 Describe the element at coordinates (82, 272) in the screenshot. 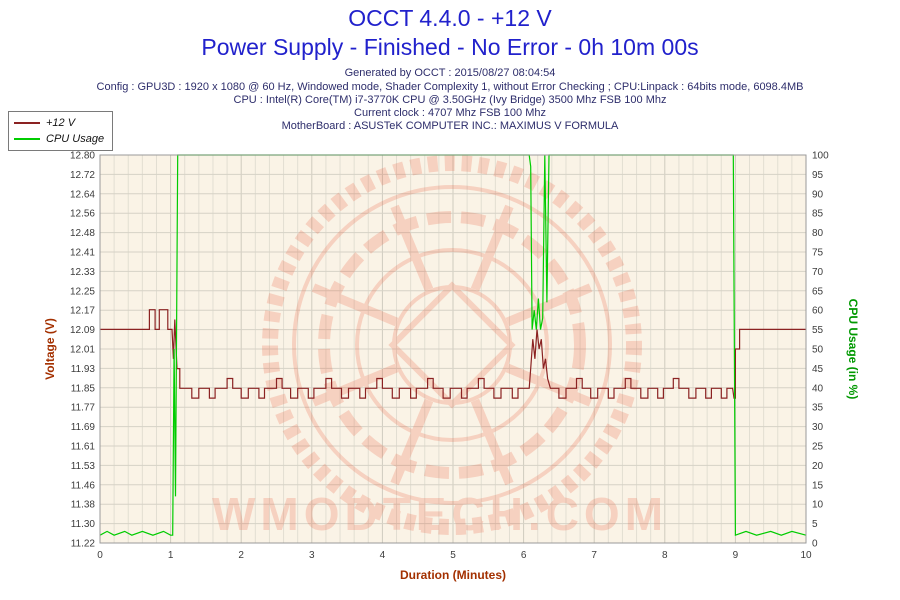

I see `y-left-tick-label: 12.33` at that location.